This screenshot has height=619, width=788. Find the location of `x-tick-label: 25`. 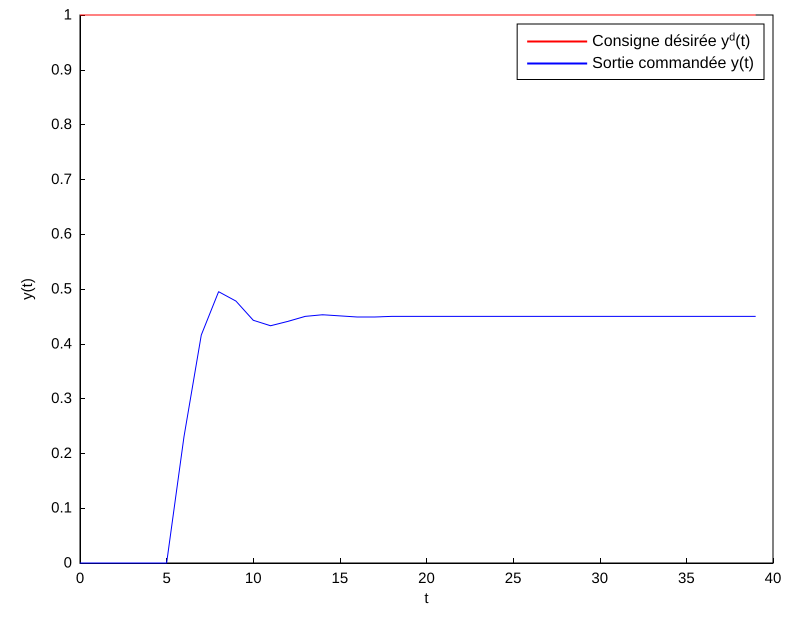

x-tick-label: 25 is located at coordinates (513, 578).